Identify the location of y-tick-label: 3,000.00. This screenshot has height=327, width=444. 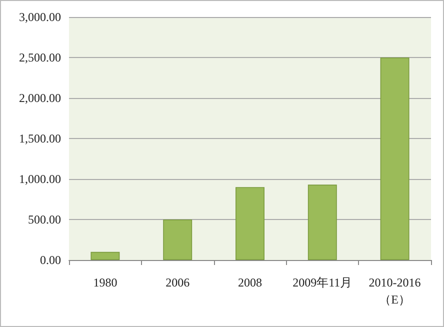
(40, 17).